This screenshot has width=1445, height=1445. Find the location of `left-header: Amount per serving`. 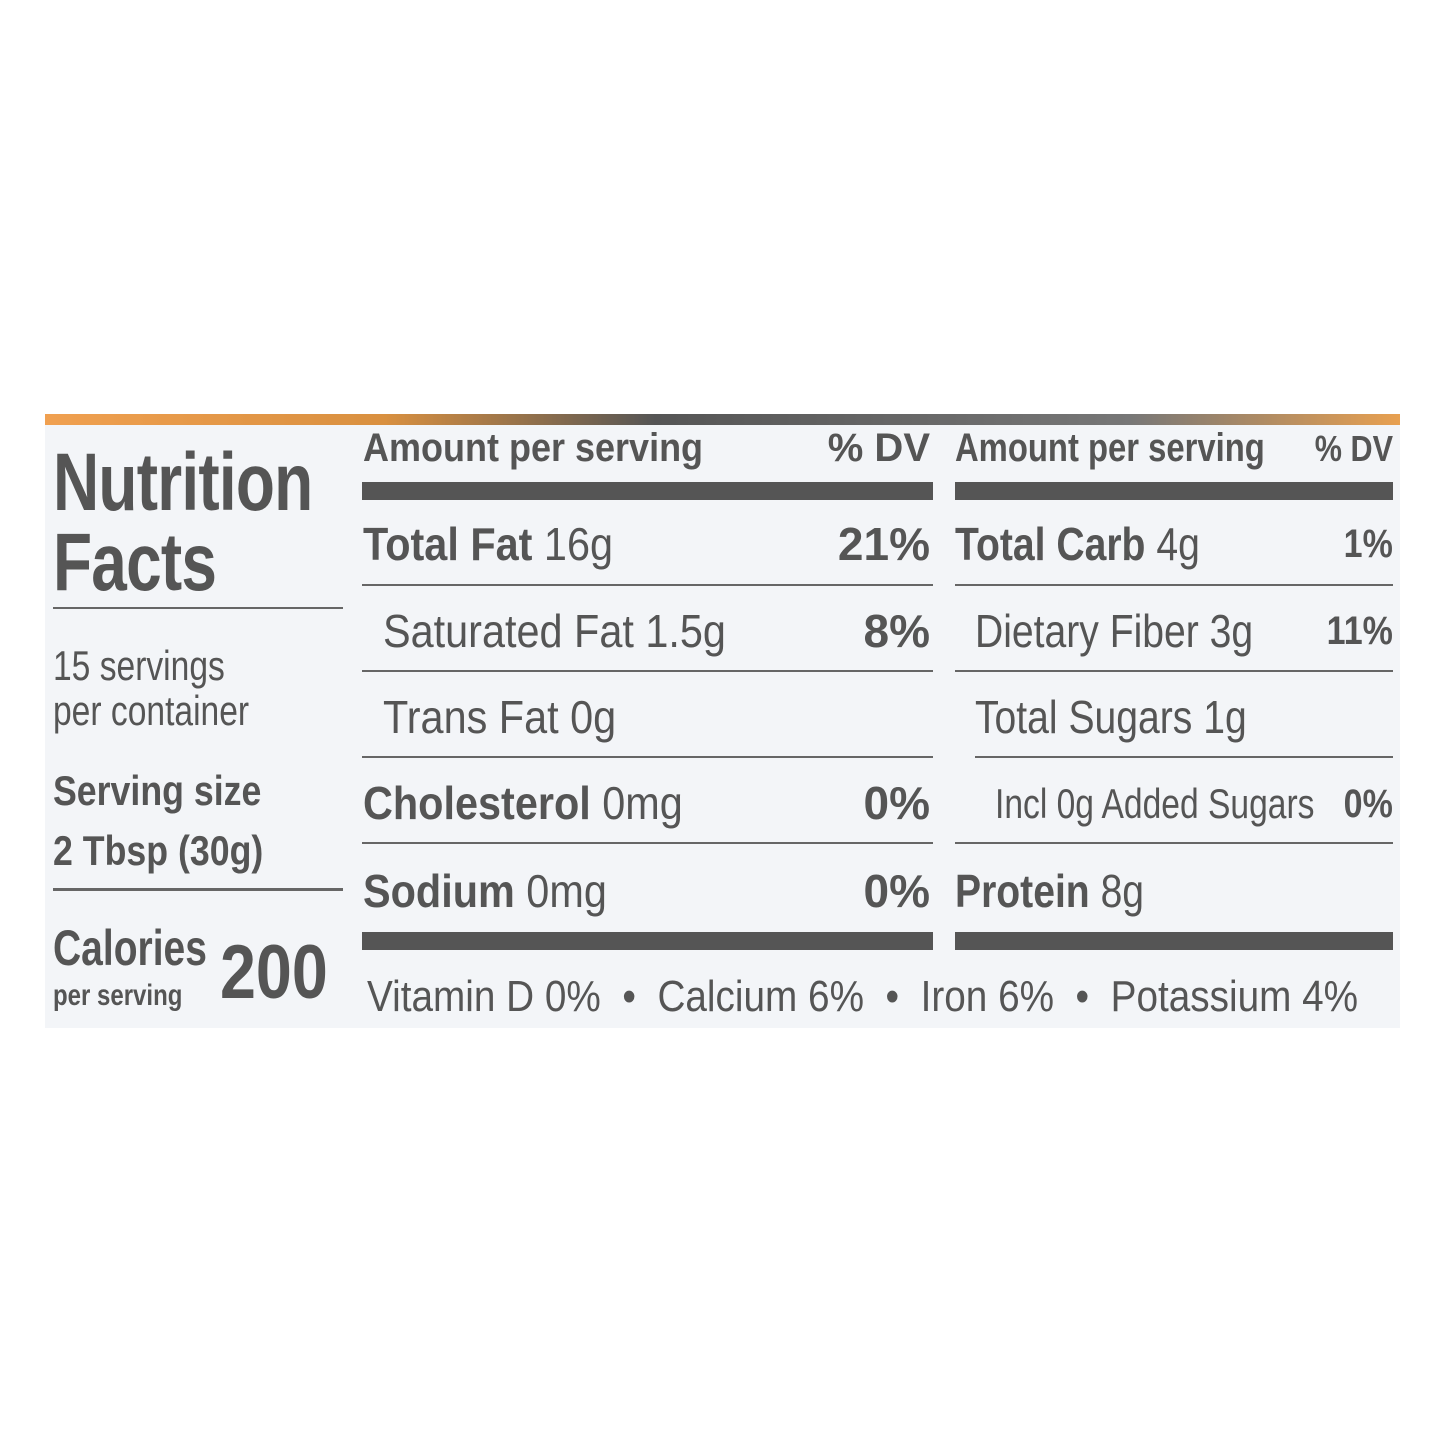

left-header: Amount per serving is located at coordinates (533, 448).